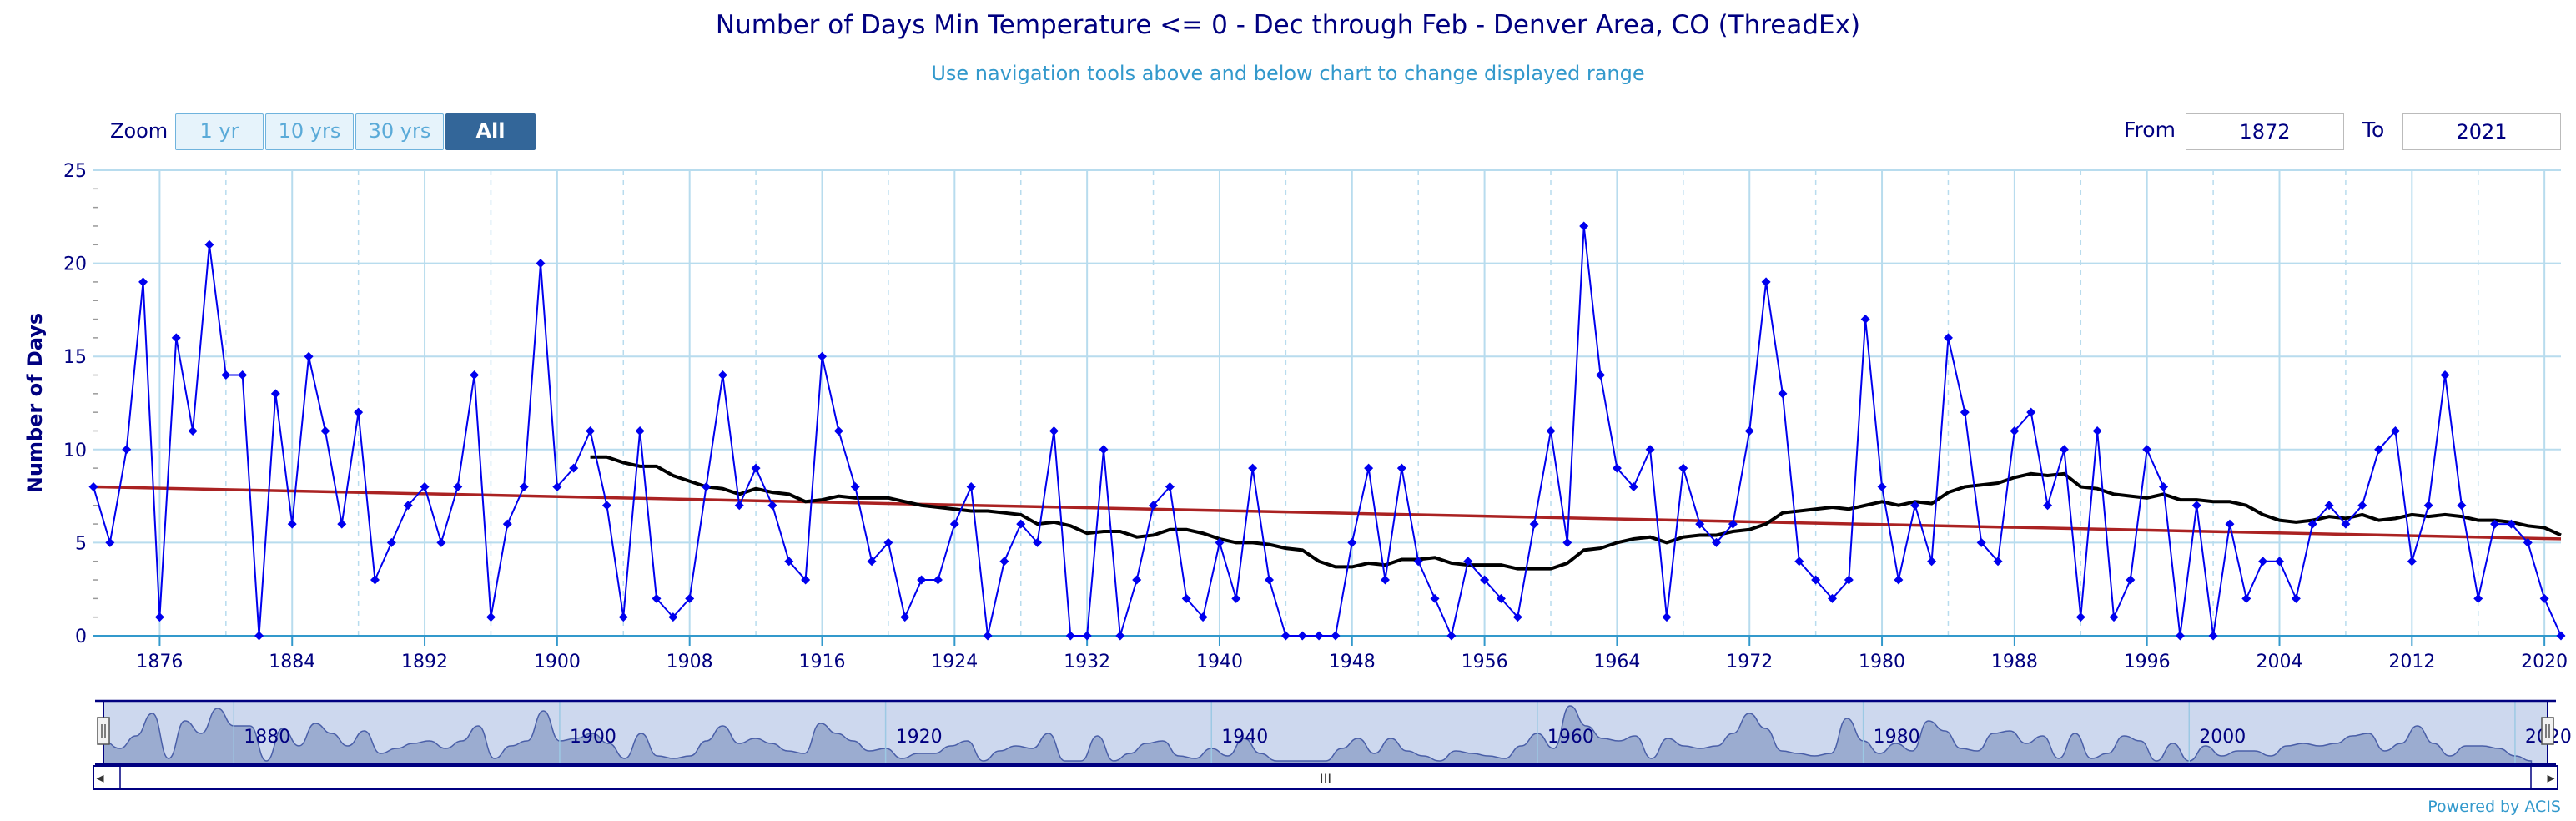 This screenshot has height=821, width=2576. Describe the element at coordinates (2265, 131) in the screenshot. I see `from-input: 1872` at that location.